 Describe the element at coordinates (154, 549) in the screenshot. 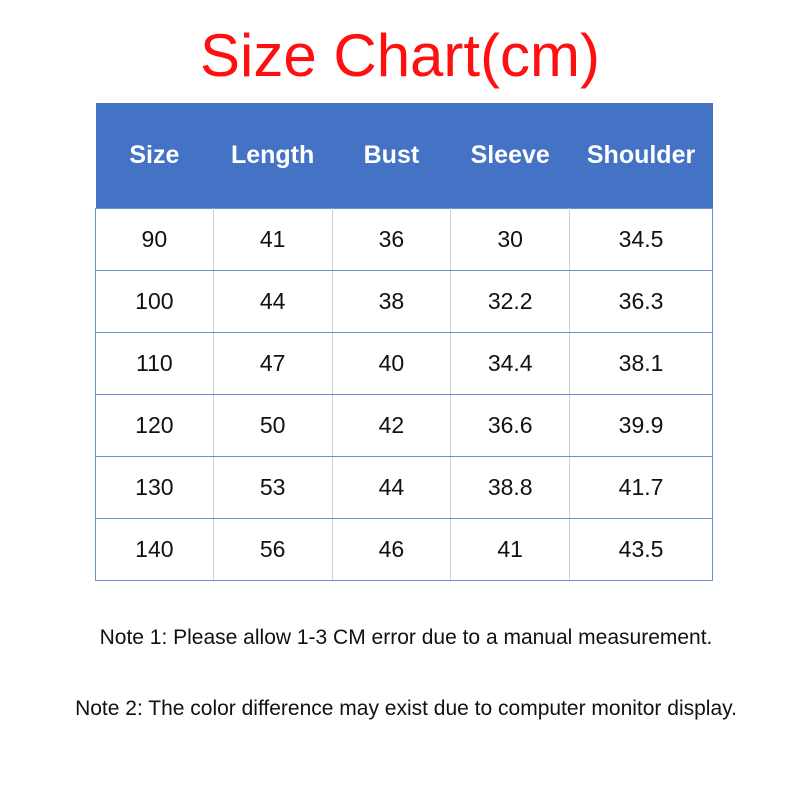

I see `table-cell: 140` at that location.